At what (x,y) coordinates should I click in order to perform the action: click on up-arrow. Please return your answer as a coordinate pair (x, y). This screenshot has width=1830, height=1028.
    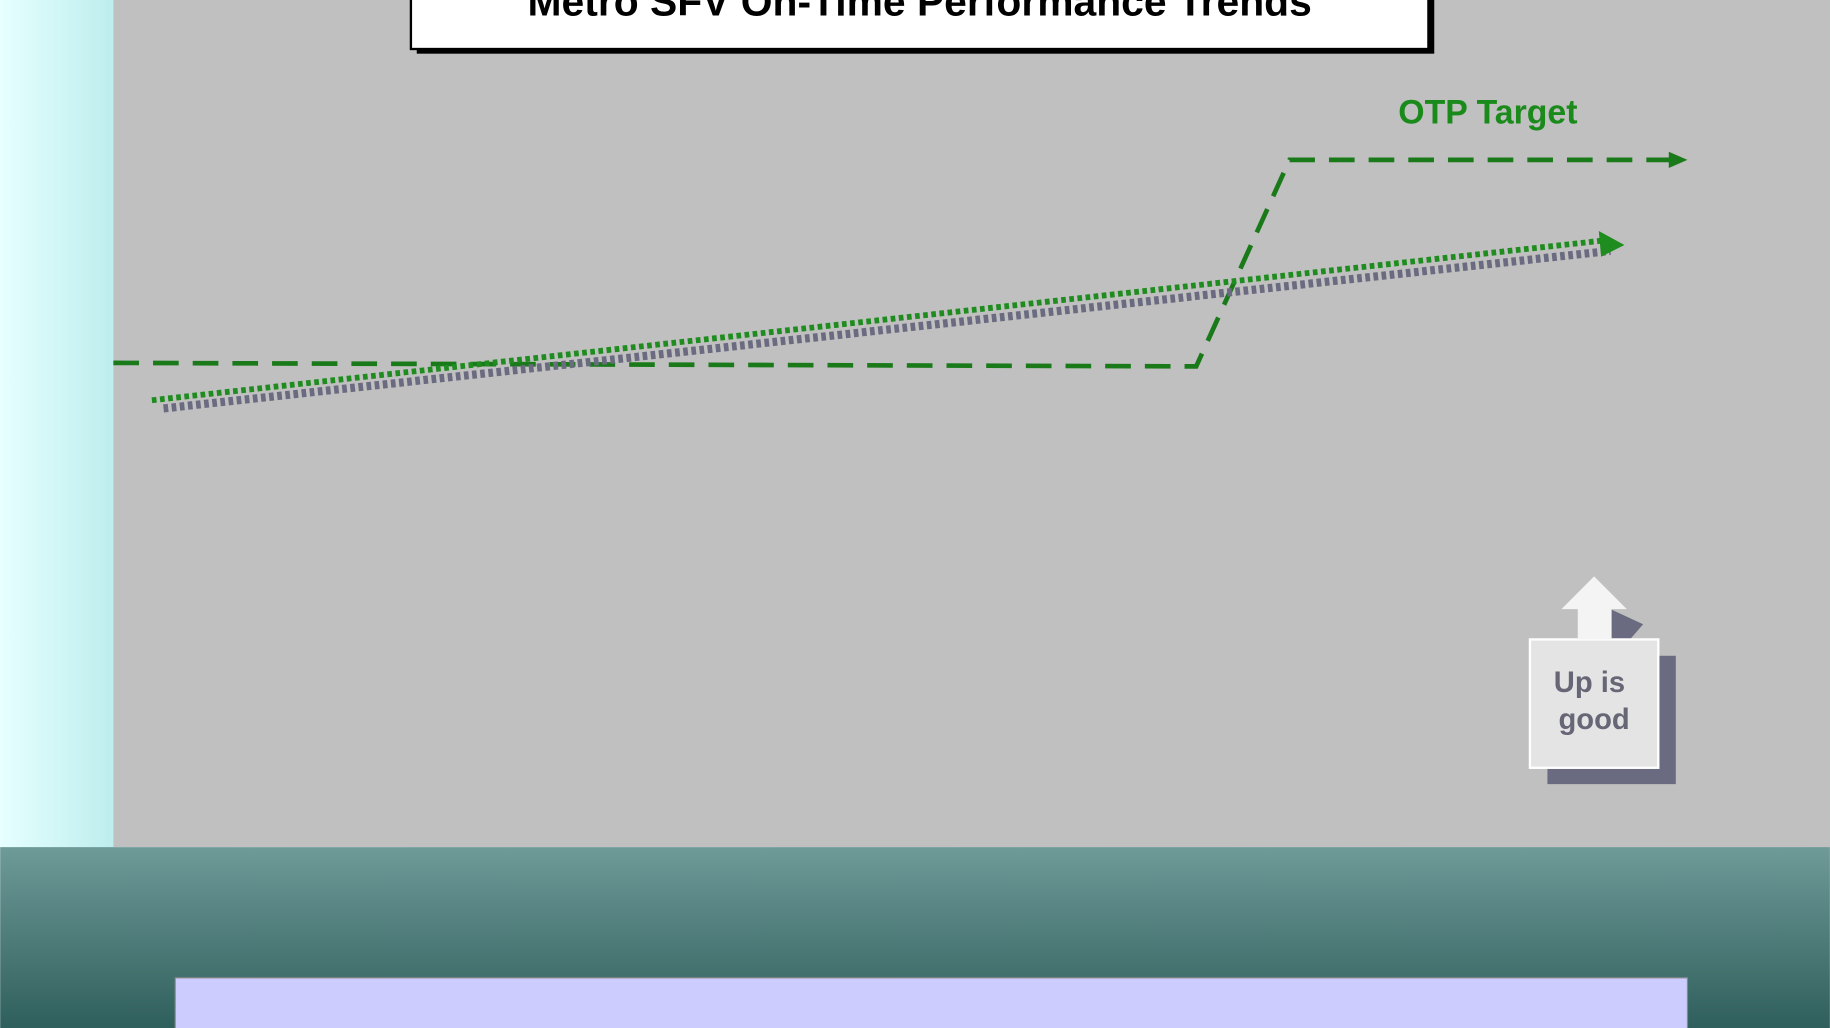
    Looking at the image, I should click on (1594, 608).